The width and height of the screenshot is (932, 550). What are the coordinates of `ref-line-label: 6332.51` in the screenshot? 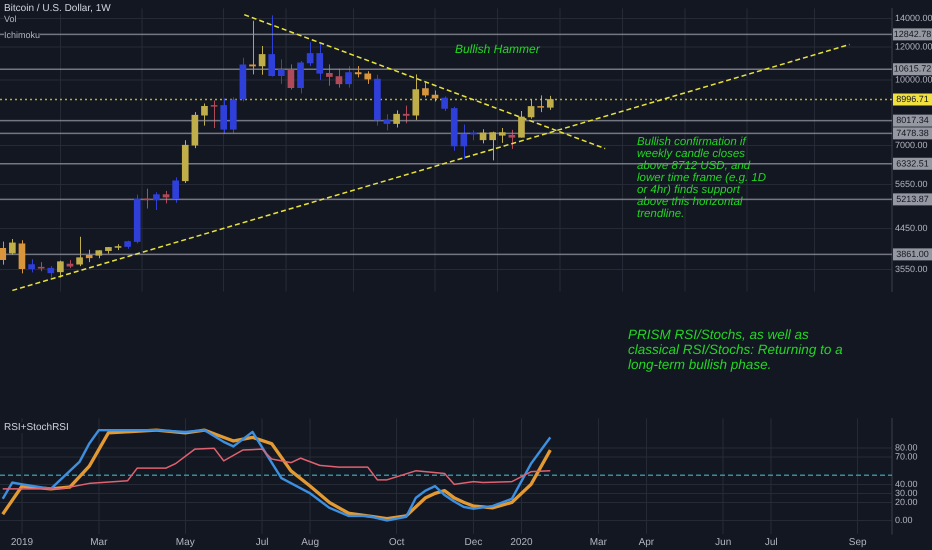 It's located at (912, 163).